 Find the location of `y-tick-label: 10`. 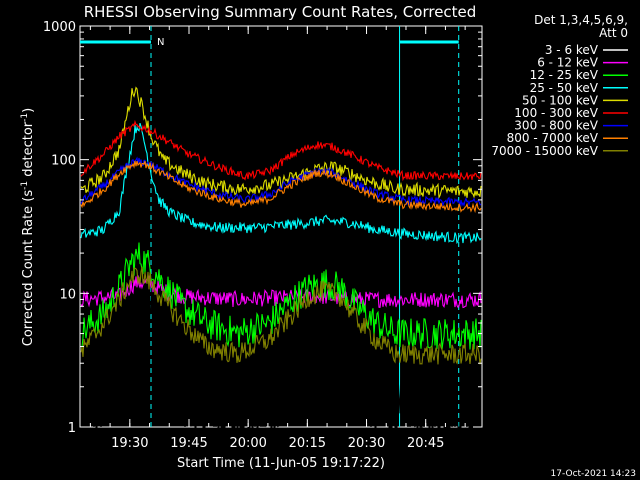

y-tick-label: 10 is located at coordinates (67, 294).